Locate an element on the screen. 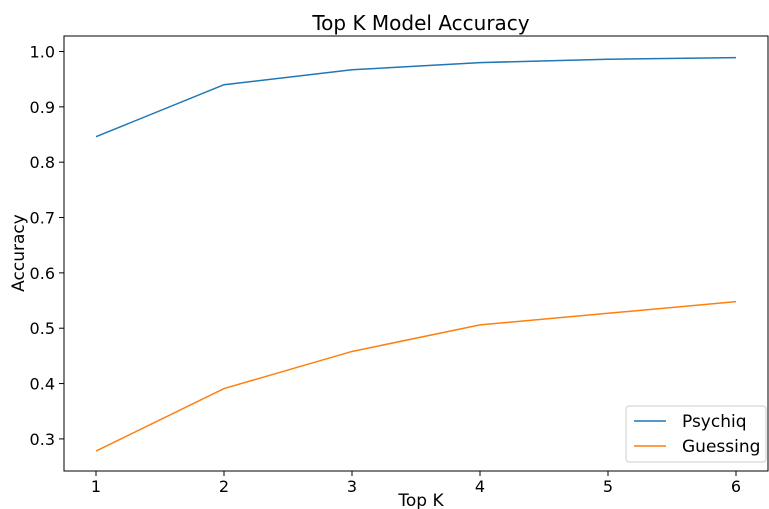 The image size is (769, 509). legend-box is located at coordinates (696, 434).